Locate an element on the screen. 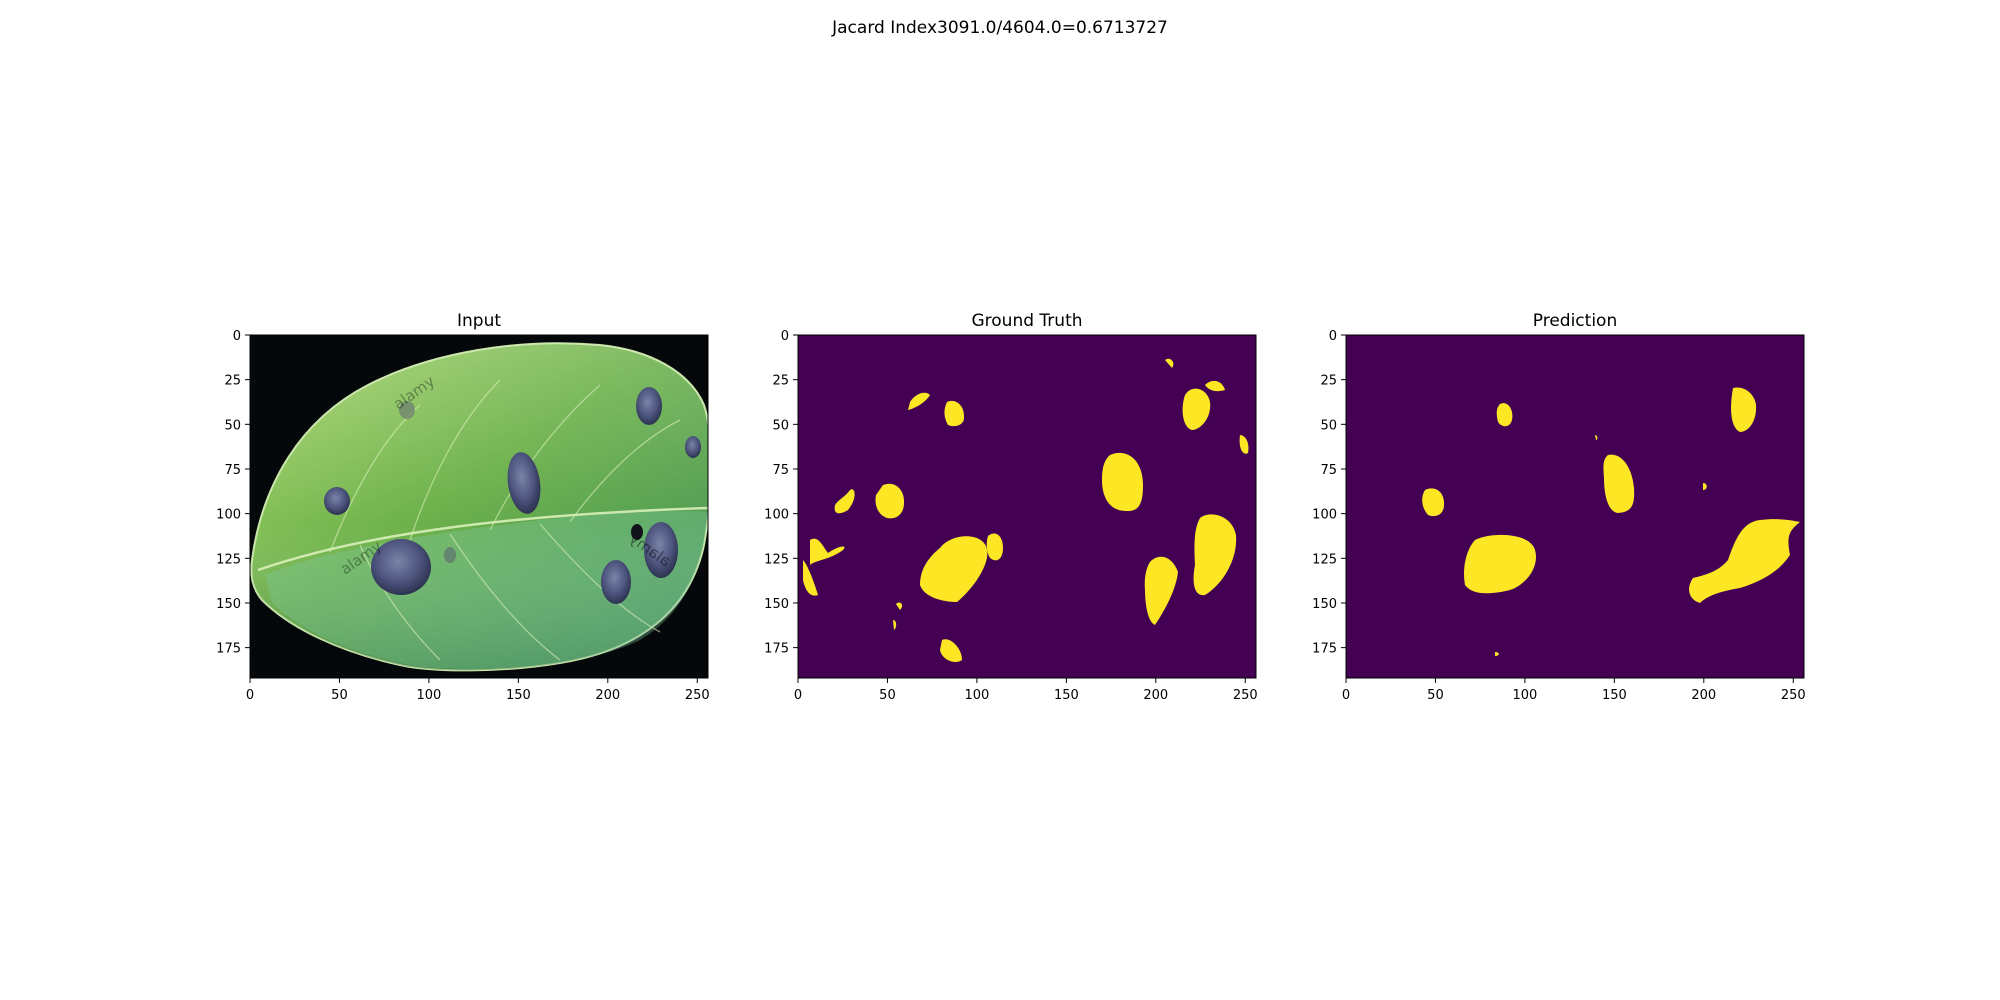  panel-title-prediction: Prediction is located at coordinates (1575, 321).